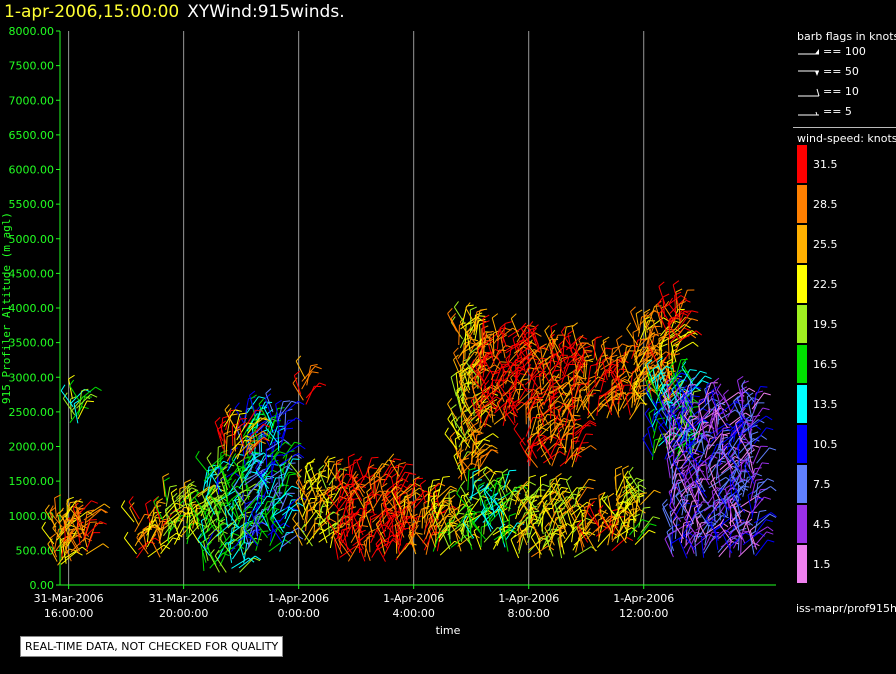  What do you see at coordinates (32, 239) in the screenshot?
I see `y-tick-label: 5000.00` at bounding box center [32, 239].